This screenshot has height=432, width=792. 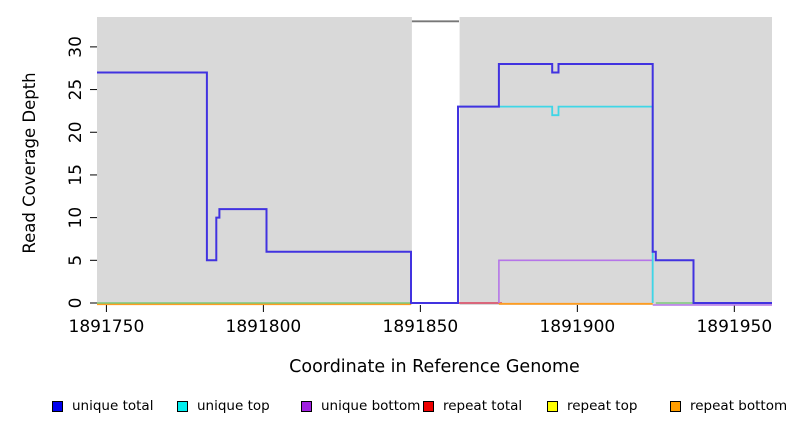 I want to click on legend-item-repeat-bottom: repeat bottom, so click(x=728, y=406).